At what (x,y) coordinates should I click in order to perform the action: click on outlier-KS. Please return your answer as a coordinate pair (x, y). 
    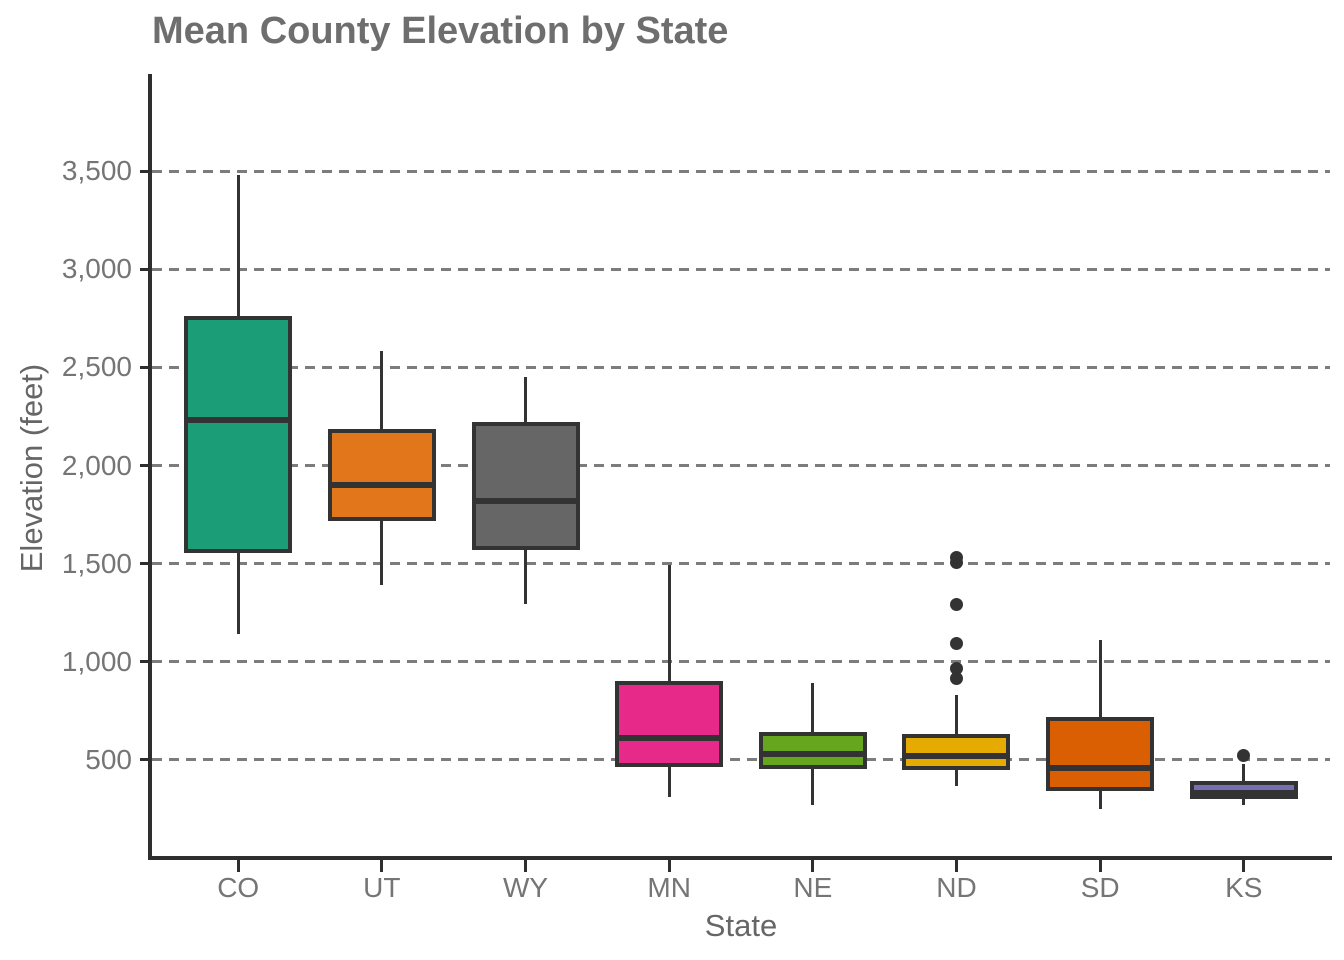
    Looking at the image, I should click on (1244, 756).